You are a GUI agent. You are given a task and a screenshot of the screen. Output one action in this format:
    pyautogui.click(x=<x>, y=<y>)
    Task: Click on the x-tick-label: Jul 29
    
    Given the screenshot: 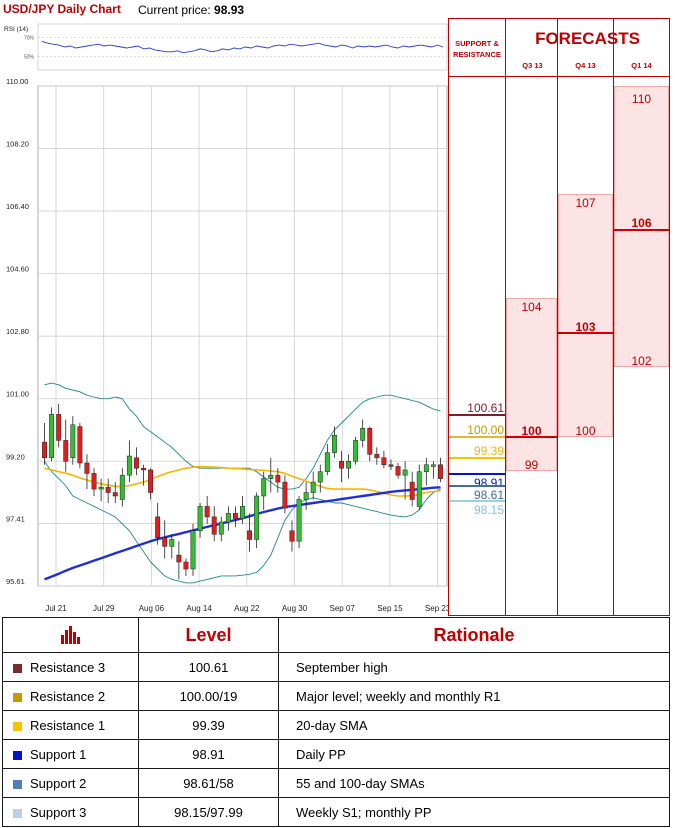 What is the action you would take?
    pyautogui.click(x=104, y=608)
    